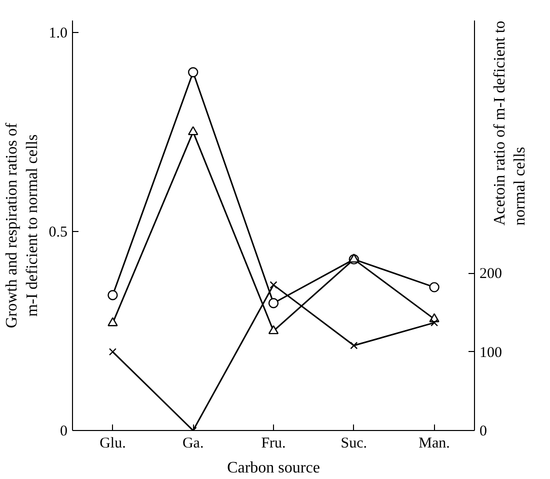  What do you see at coordinates (113, 444) in the screenshot?
I see `x-tick-label: Glu.` at bounding box center [113, 444].